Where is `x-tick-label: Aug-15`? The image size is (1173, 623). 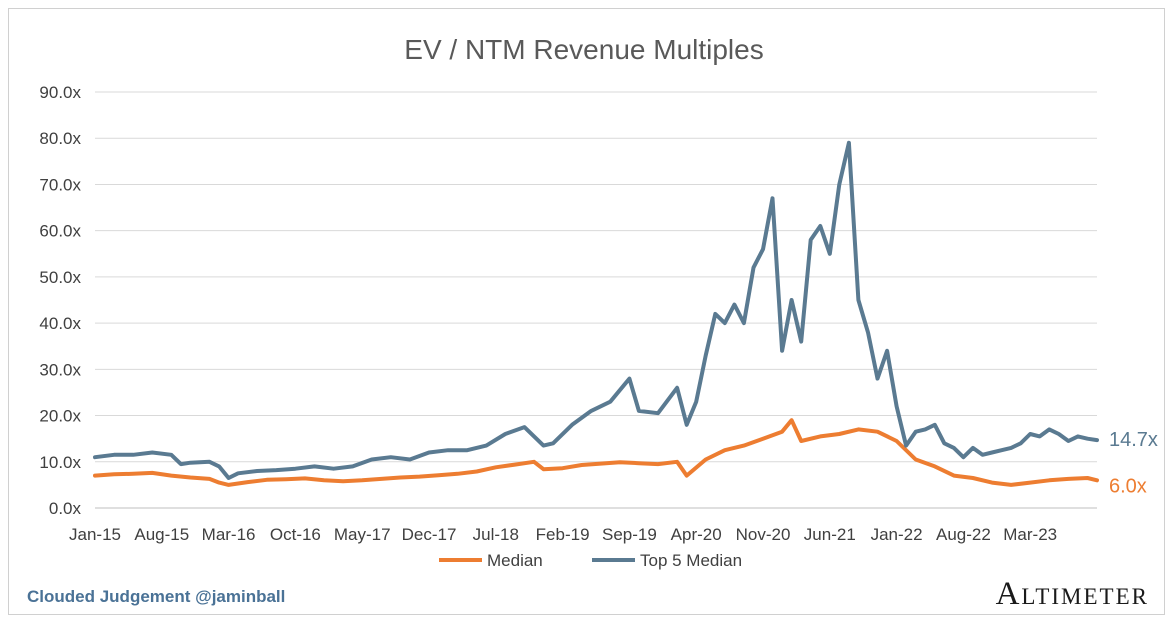
x-tick-label: Aug-15 is located at coordinates (161, 534).